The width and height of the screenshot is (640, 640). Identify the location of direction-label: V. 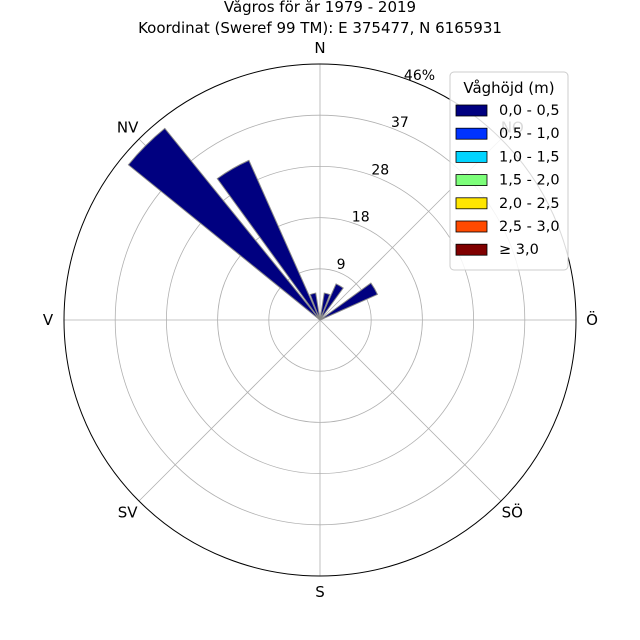
(48, 320).